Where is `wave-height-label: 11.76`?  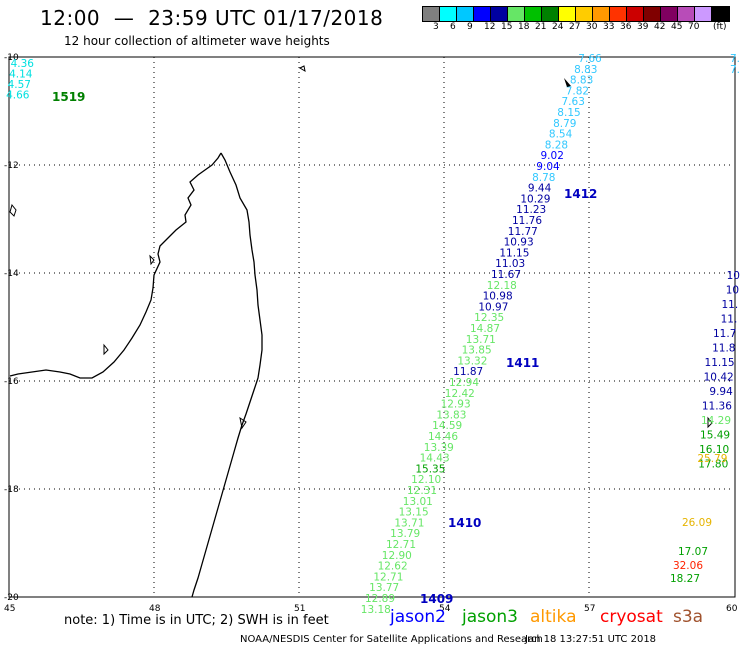
wave-height-label: 11.76 is located at coordinates (527, 221).